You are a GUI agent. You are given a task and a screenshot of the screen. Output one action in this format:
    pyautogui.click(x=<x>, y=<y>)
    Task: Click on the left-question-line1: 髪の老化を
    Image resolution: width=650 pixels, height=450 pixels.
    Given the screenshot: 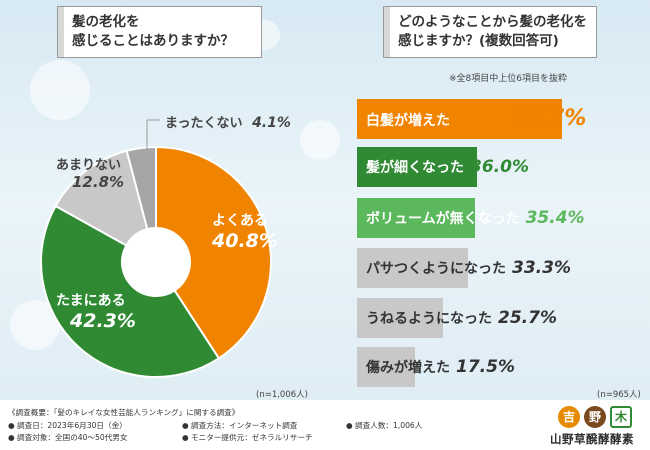 What is the action you would take?
    pyautogui.click(x=106, y=22)
    